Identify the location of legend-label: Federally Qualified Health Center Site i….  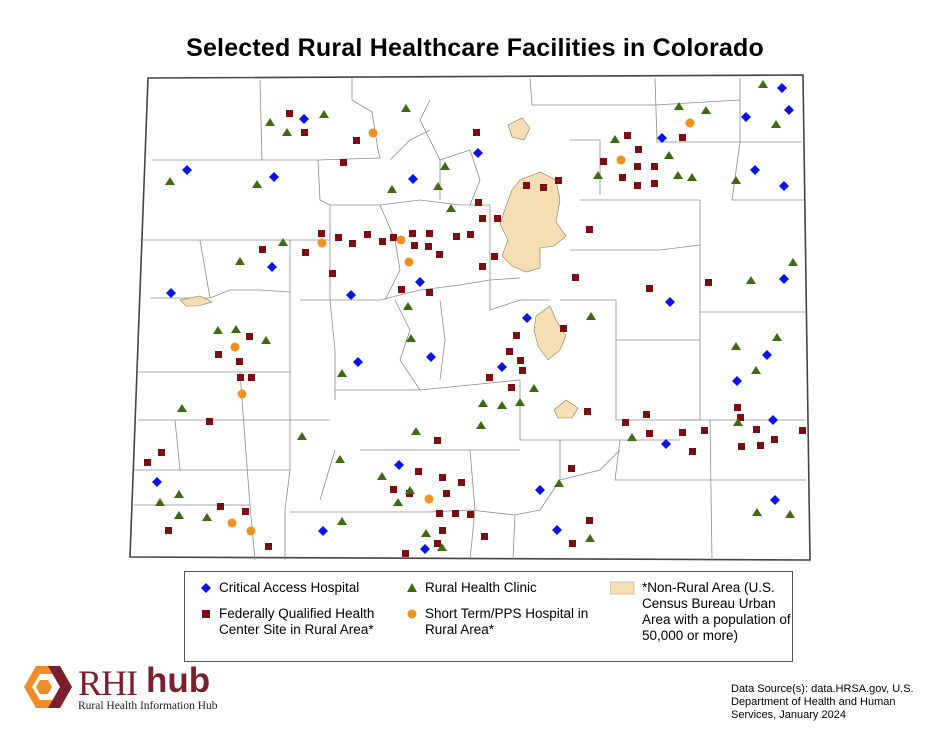
(297, 621).